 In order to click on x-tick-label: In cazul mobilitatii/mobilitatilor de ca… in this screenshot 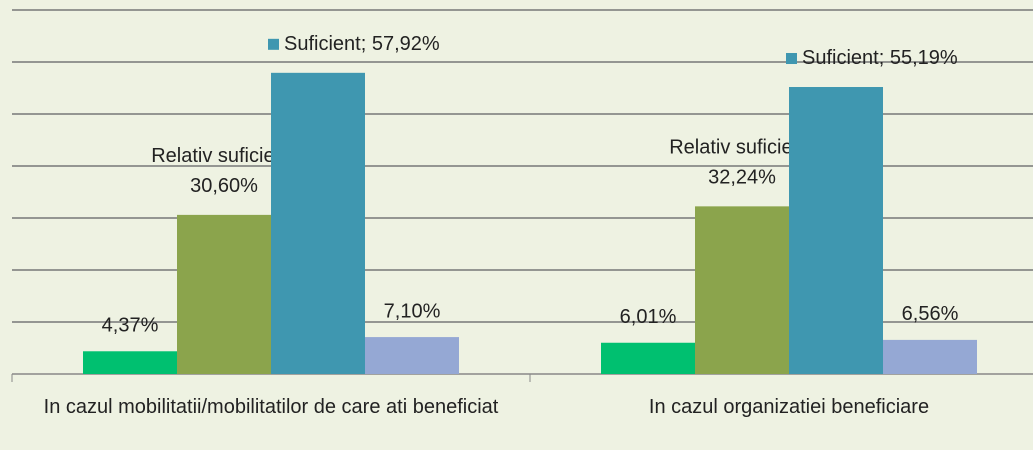, I will do `click(271, 407)`.